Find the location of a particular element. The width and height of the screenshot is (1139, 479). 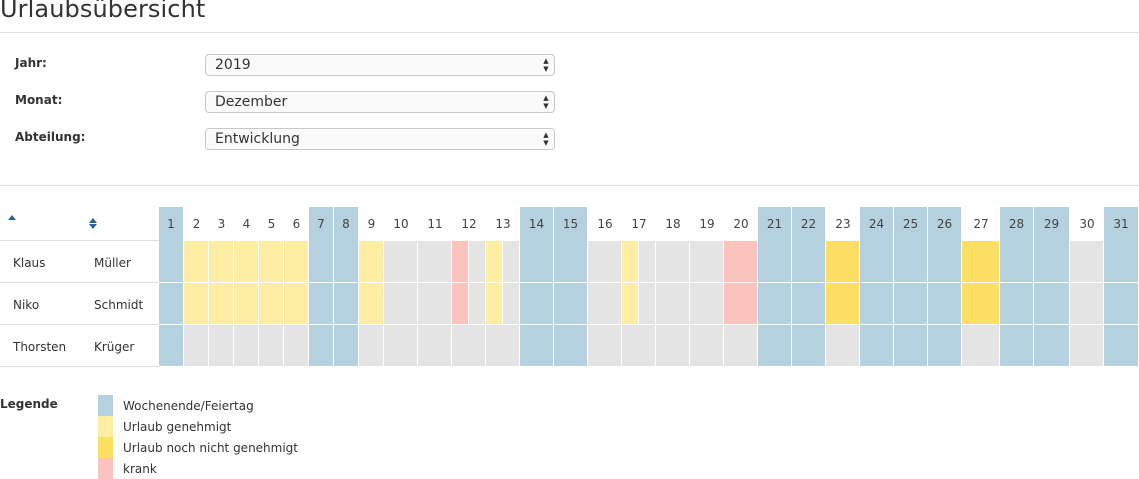

year-select: 2019 ▲ ▼ is located at coordinates (380, 65).